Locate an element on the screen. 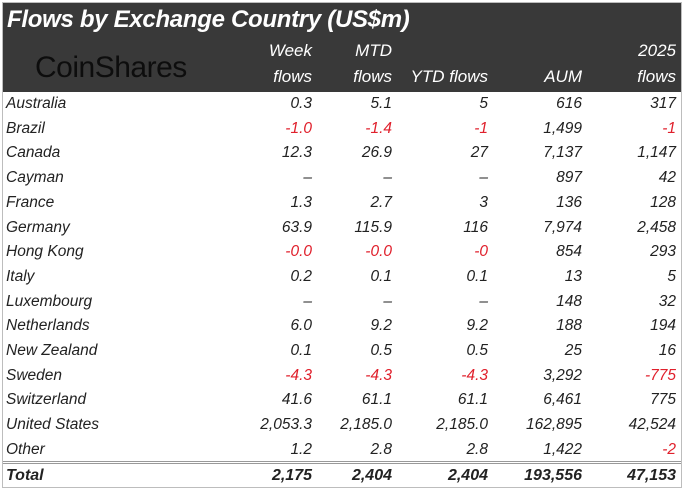  table-cell: 1.3 is located at coordinates (301, 202).